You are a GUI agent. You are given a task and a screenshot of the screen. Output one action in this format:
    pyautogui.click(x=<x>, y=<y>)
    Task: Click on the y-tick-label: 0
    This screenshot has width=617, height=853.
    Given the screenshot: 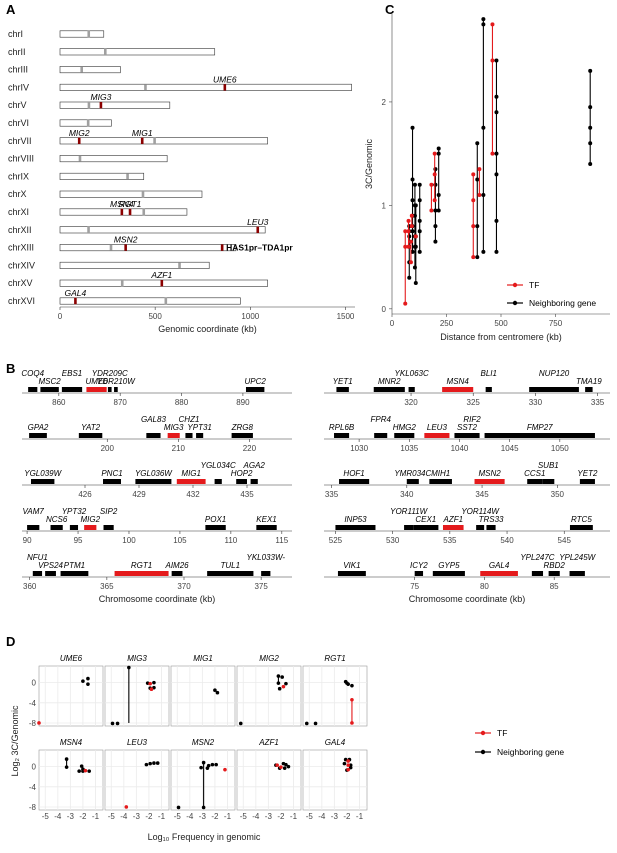 What is the action you would take?
    pyautogui.click(x=34, y=683)
    